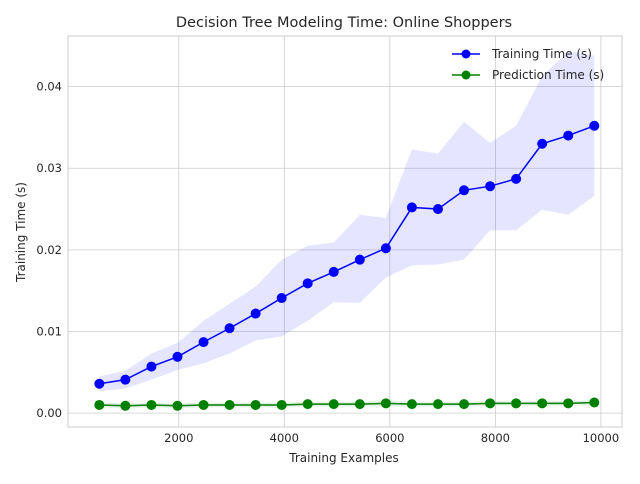  I want to click on y-tick-label: 0.00, so click(49, 413).